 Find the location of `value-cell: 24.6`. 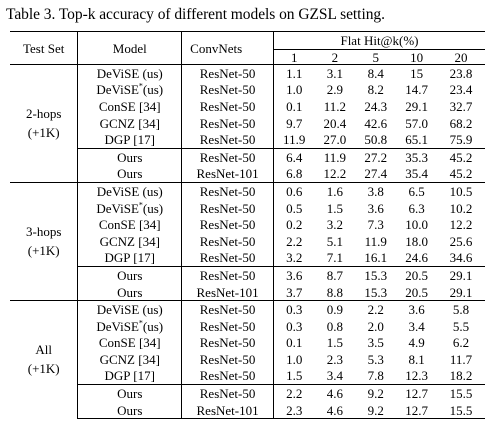

value-cell: 24.6 is located at coordinates (416, 258).